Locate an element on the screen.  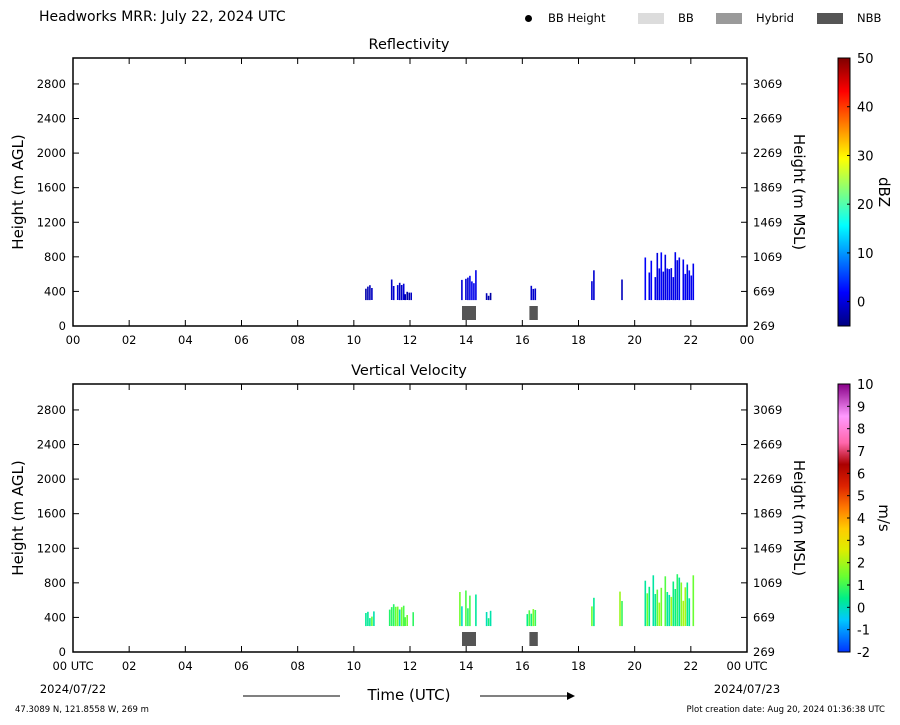
y-axis-label: Height (m AGL) is located at coordinates (18, 517).